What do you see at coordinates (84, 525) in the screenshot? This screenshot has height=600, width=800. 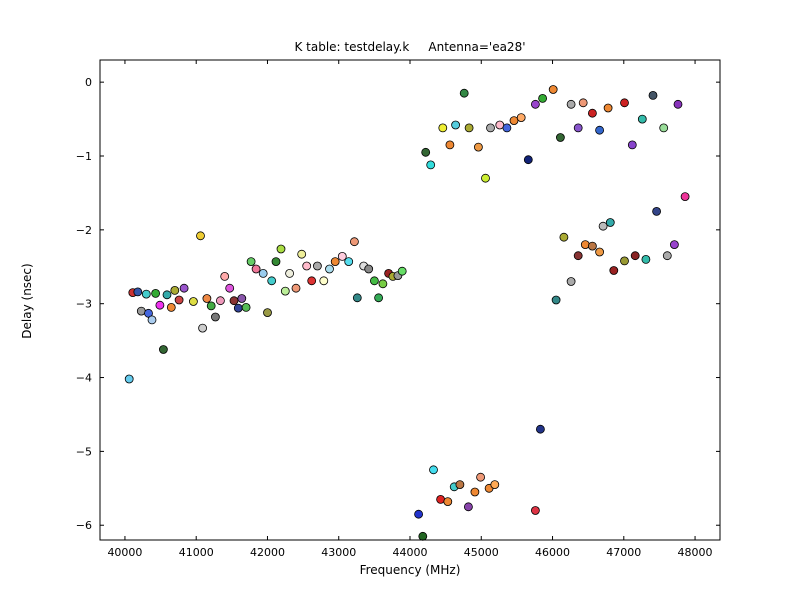 I see `y-tick-label: −6` at bounding box center [84, 525].